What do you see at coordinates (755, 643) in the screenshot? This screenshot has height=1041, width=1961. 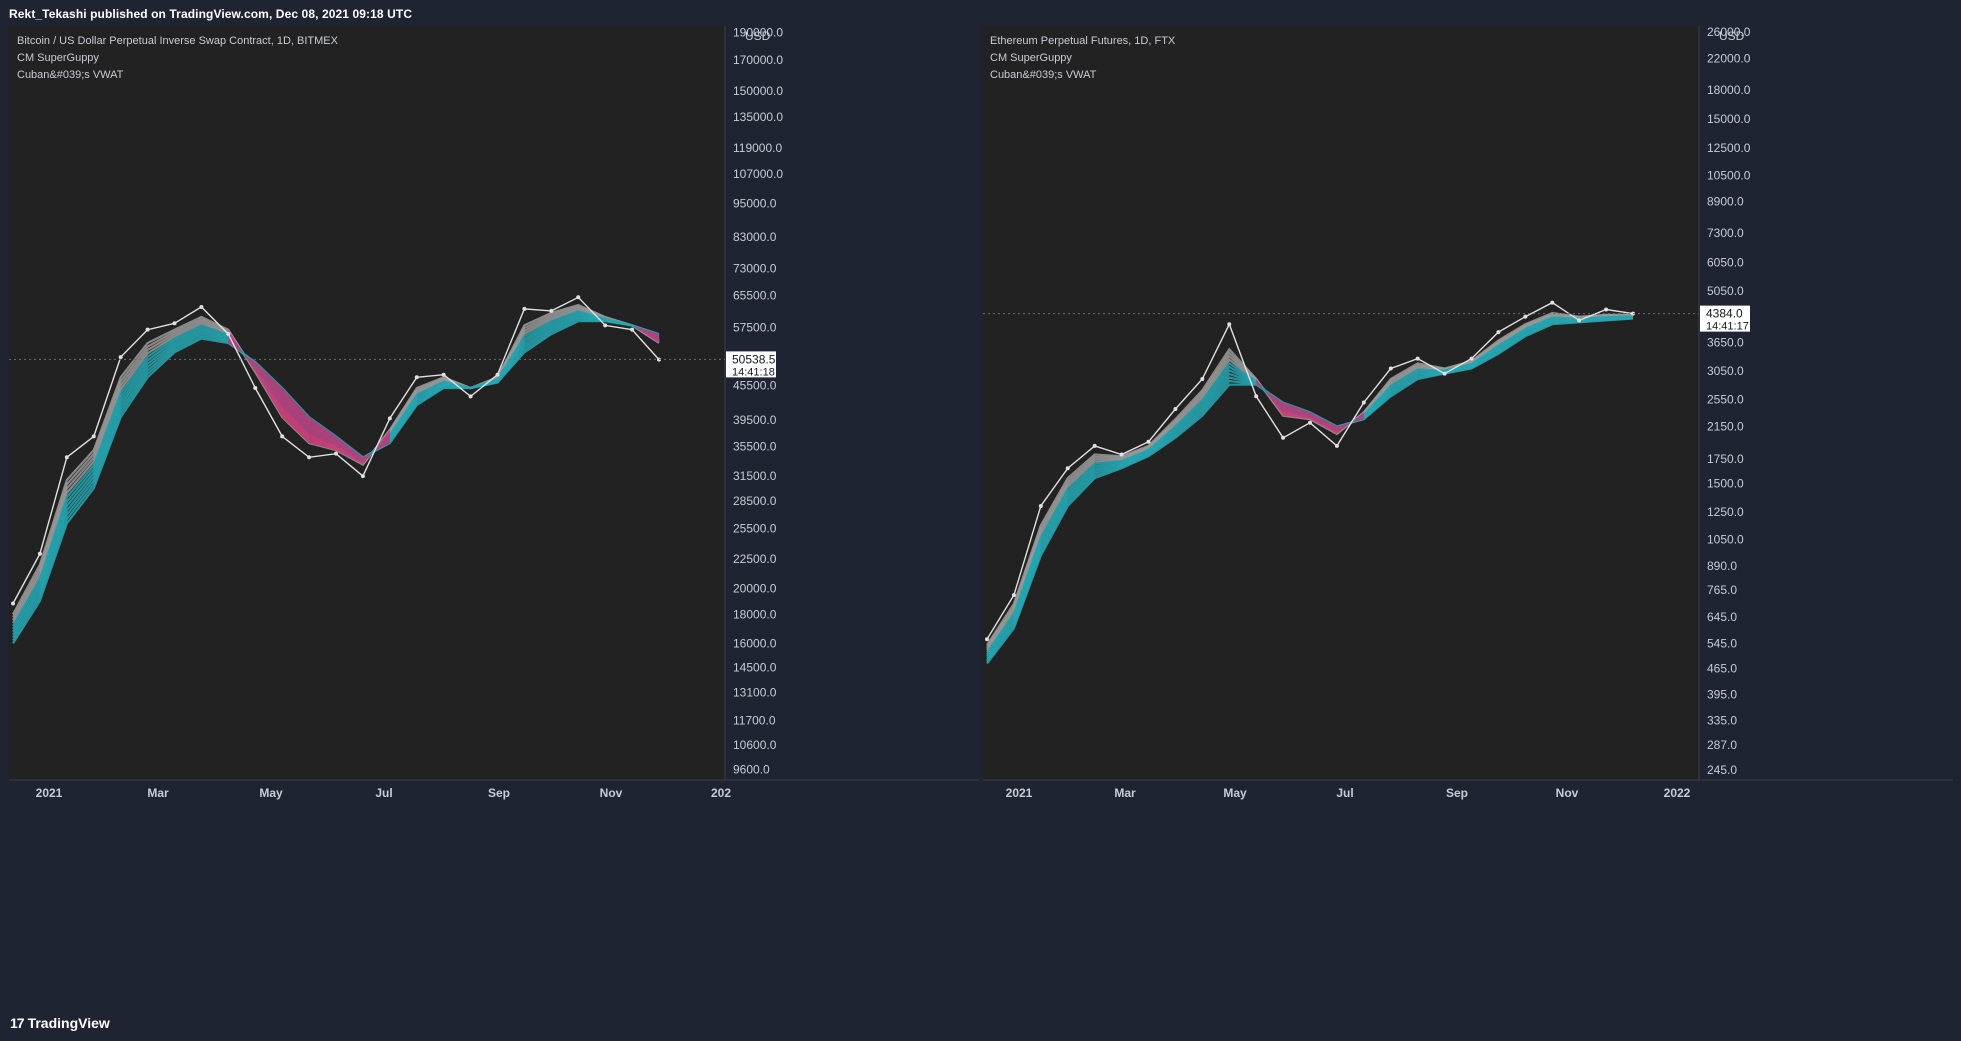 I see `btc-y-tick: 16000.0` at bounding box center [755, 643].